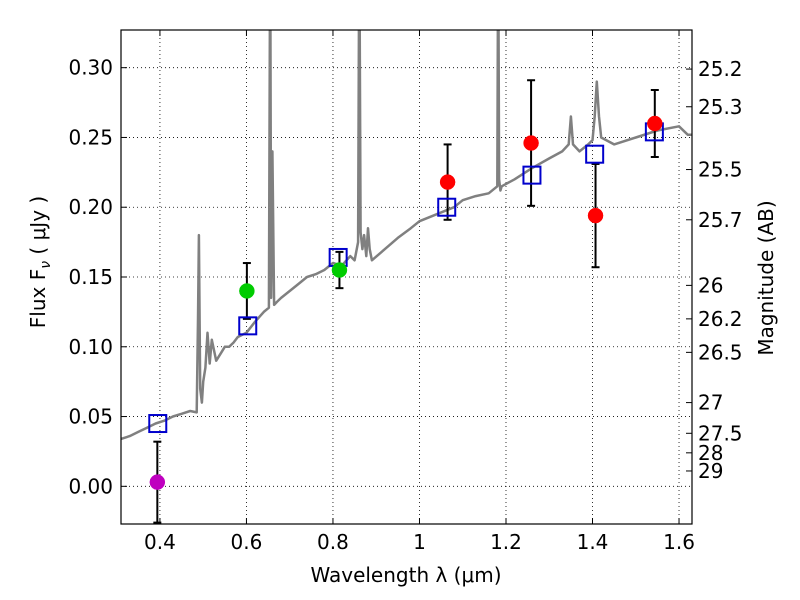 This screenshot has width=800, height=600. Describe the element at coordinates (90, 417) in the screenshot. I see `y-tick-label: 0.05` at that location.